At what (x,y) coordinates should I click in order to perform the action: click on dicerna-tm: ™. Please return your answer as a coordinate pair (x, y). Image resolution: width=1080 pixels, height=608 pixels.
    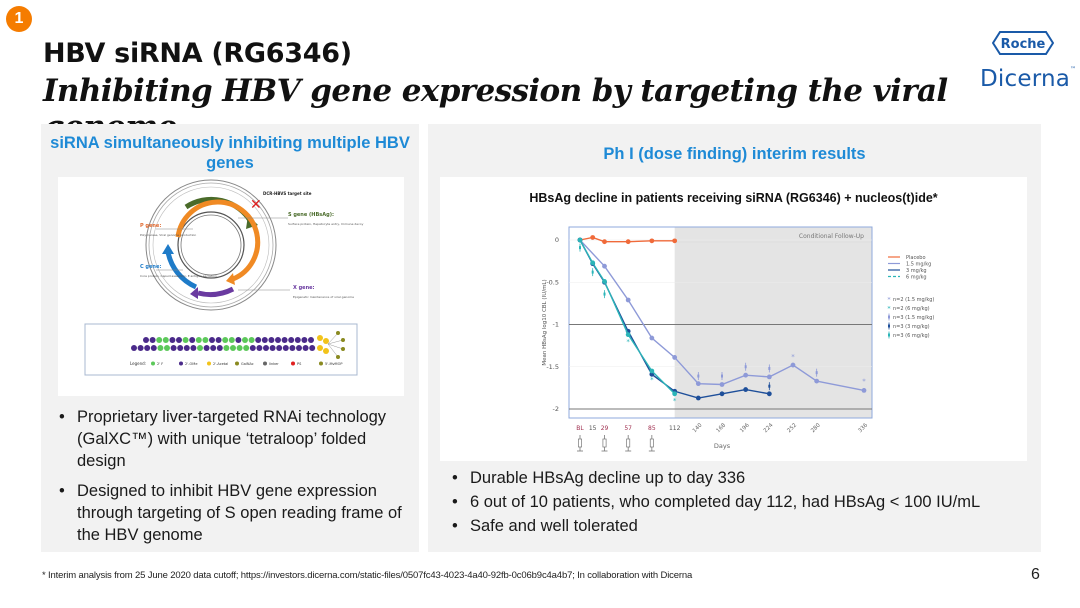
    Looking at the image, I should click on (1073, 69).